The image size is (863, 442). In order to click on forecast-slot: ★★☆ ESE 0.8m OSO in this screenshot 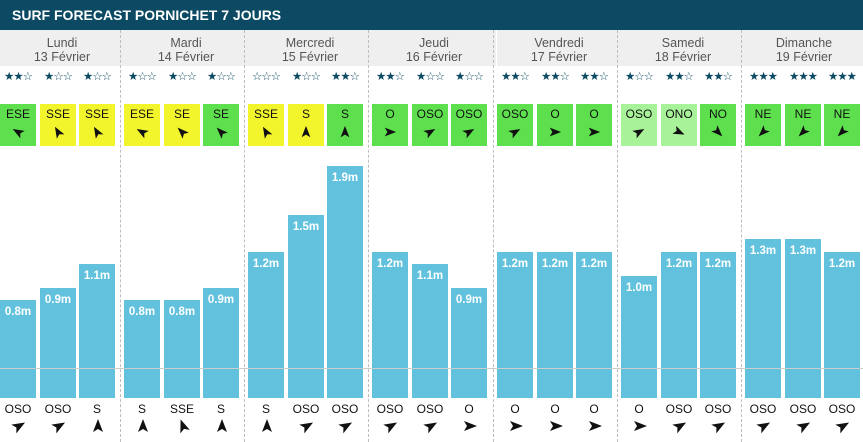, I will do `click(18, 236)`.